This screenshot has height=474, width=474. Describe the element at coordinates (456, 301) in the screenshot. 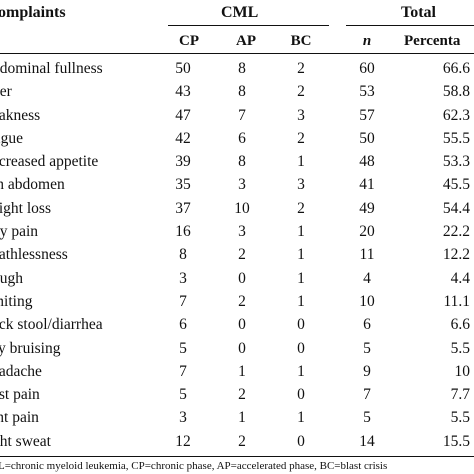

I see `cell-pct: 11.1` at that location.